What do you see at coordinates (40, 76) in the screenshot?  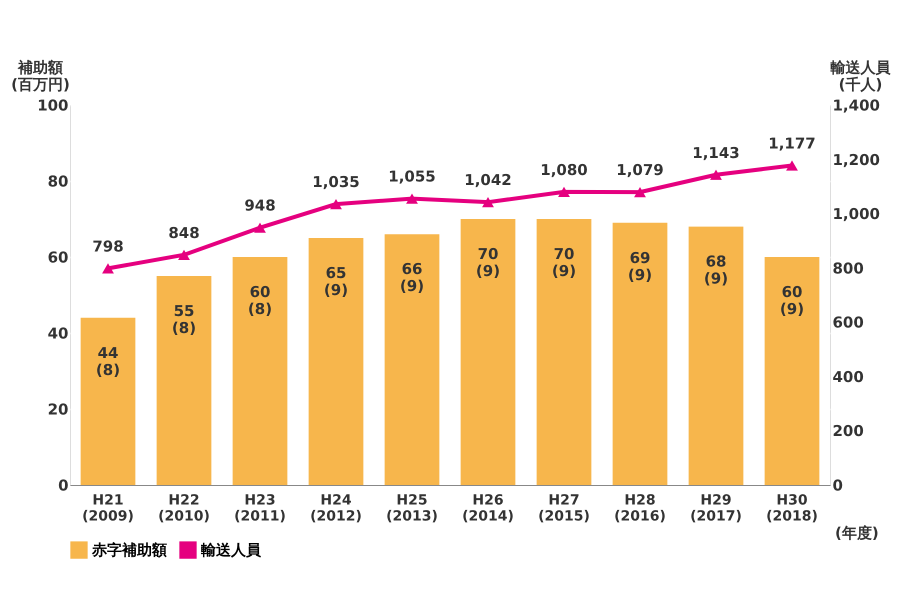 I see `y-axis-title: 補助額 (百万円)` at bounding box center [40, 76].